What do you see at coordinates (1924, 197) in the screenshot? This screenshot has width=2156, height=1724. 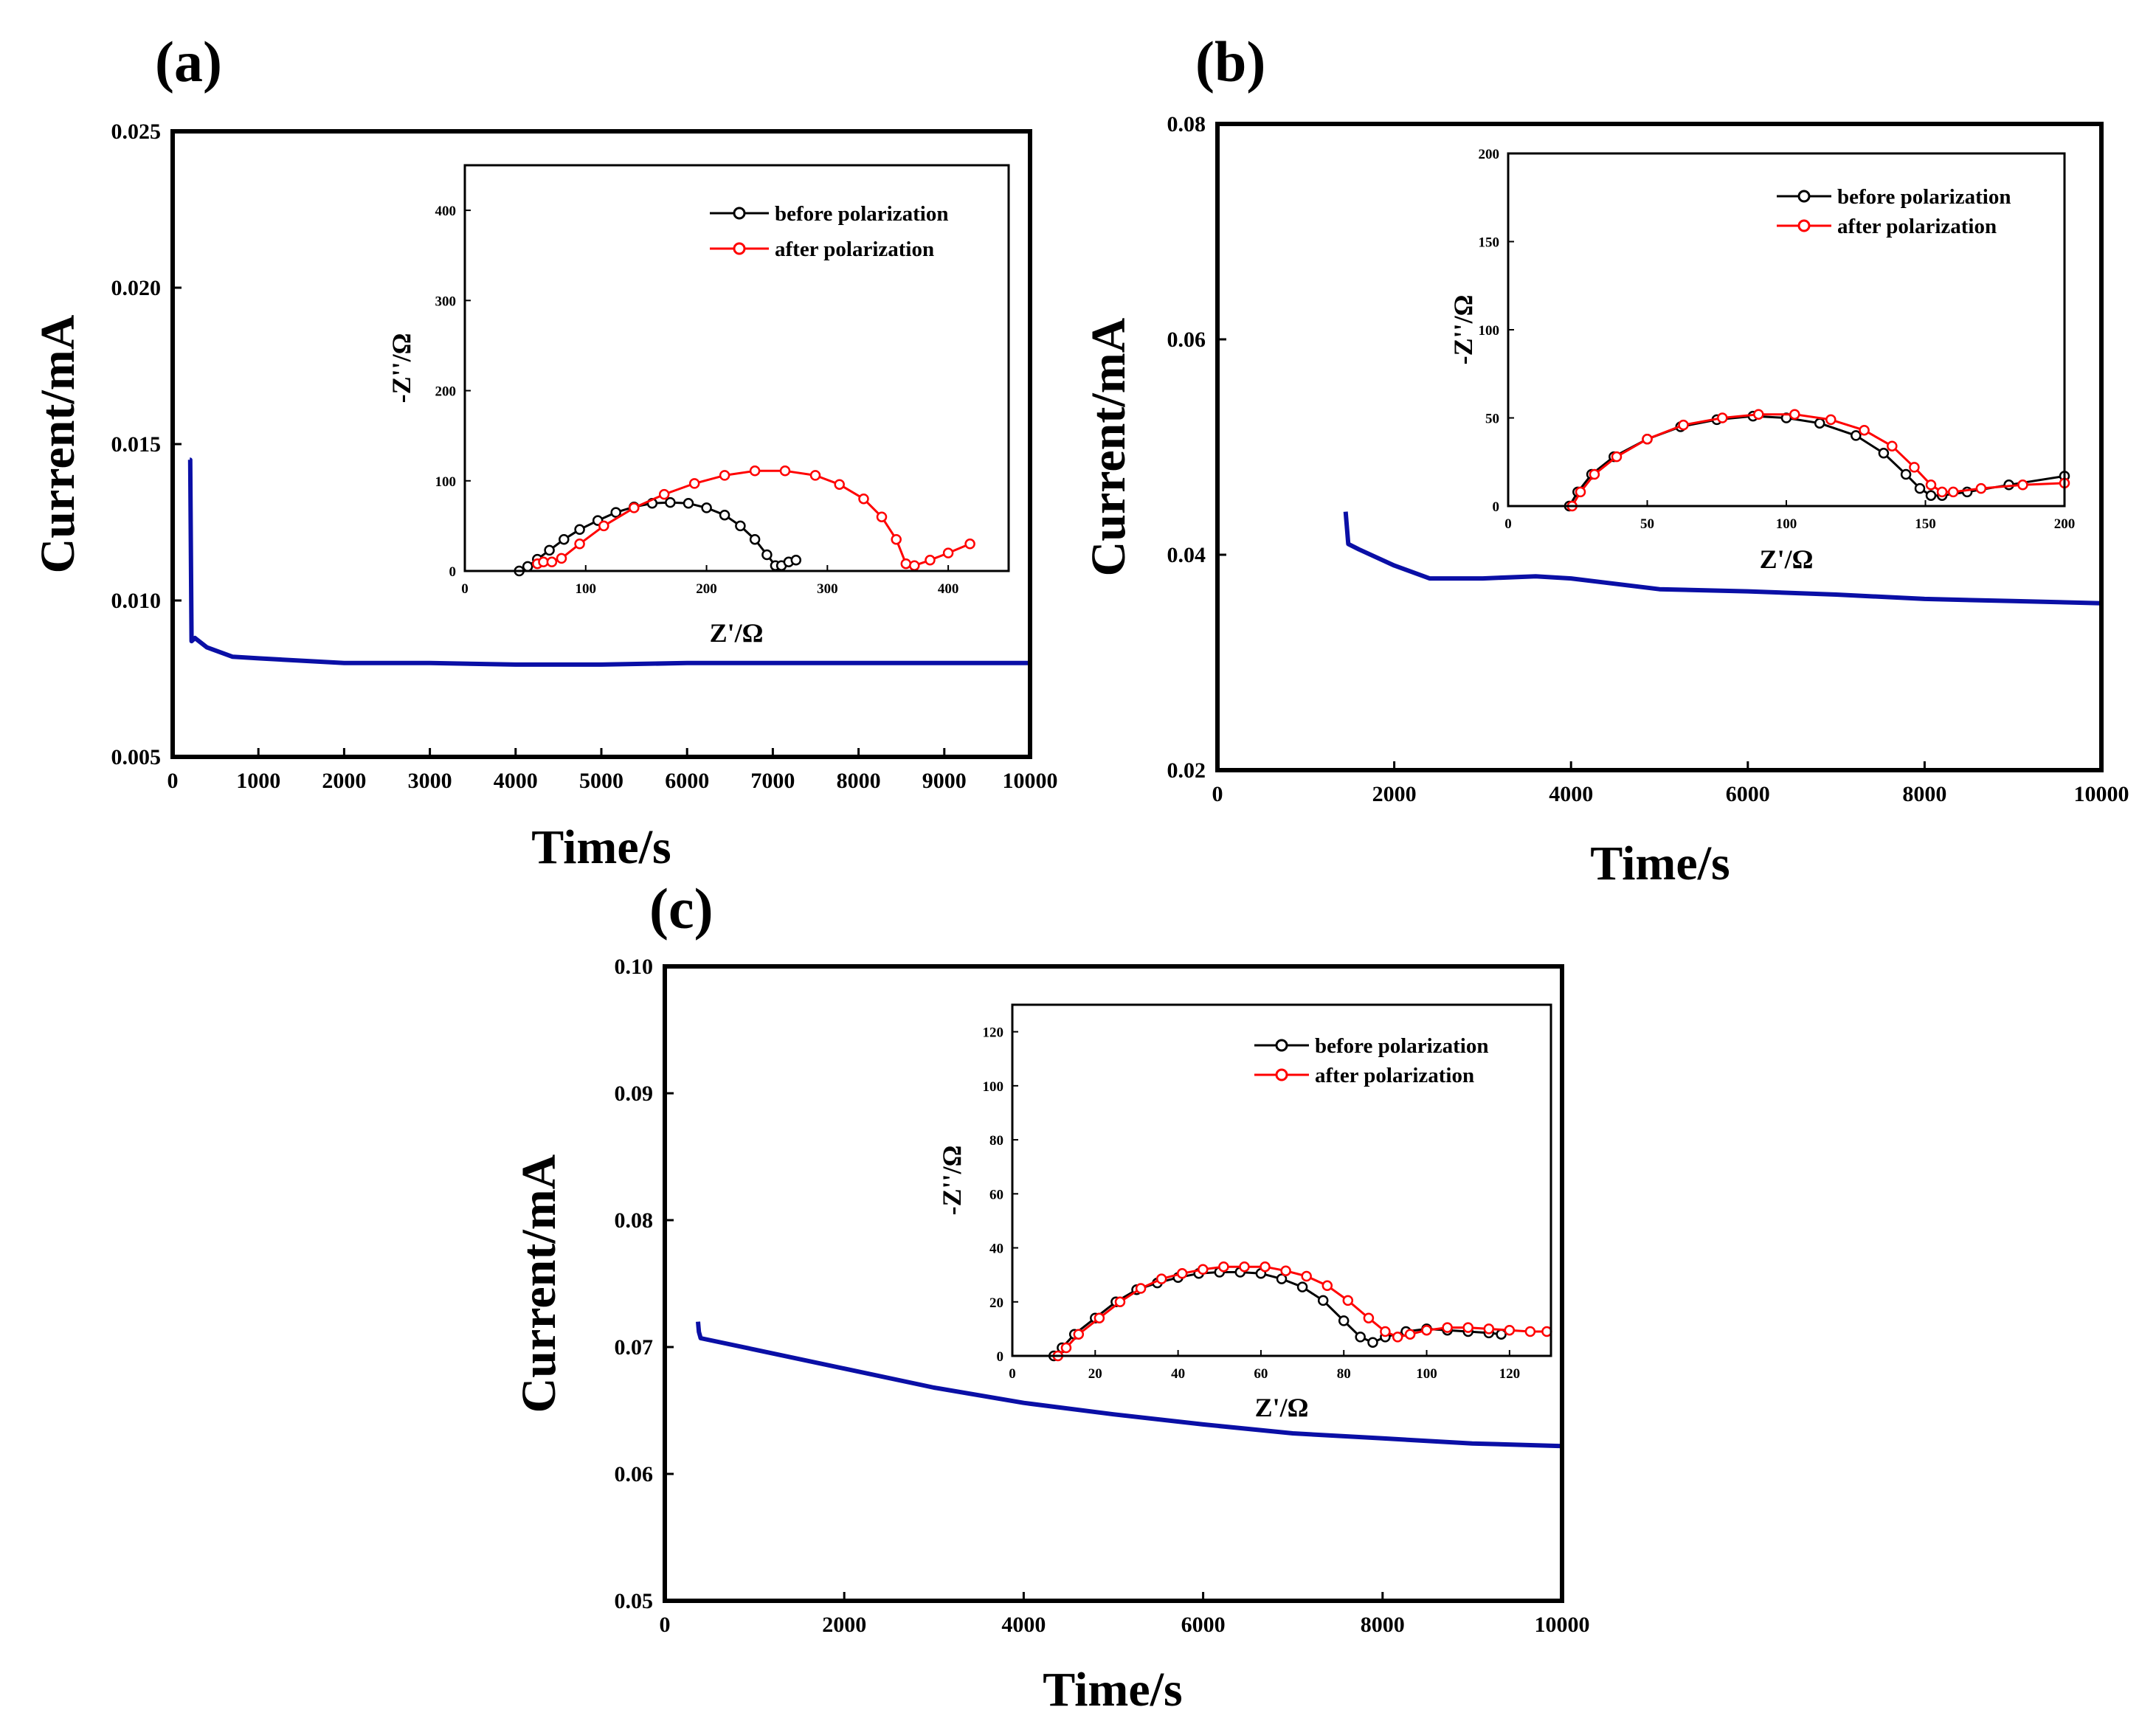 I see `panel-b-legend-before-label: before polarization` at bounding box center [1924, 197].